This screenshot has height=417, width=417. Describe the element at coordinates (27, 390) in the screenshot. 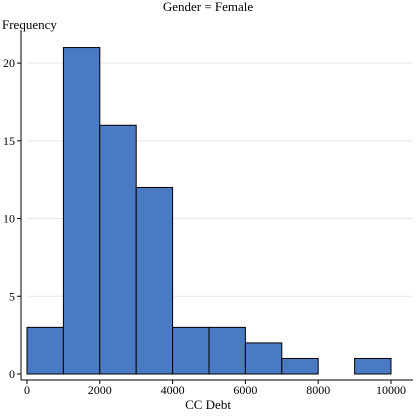

I see `x-tick-label-0: 0` at that location.